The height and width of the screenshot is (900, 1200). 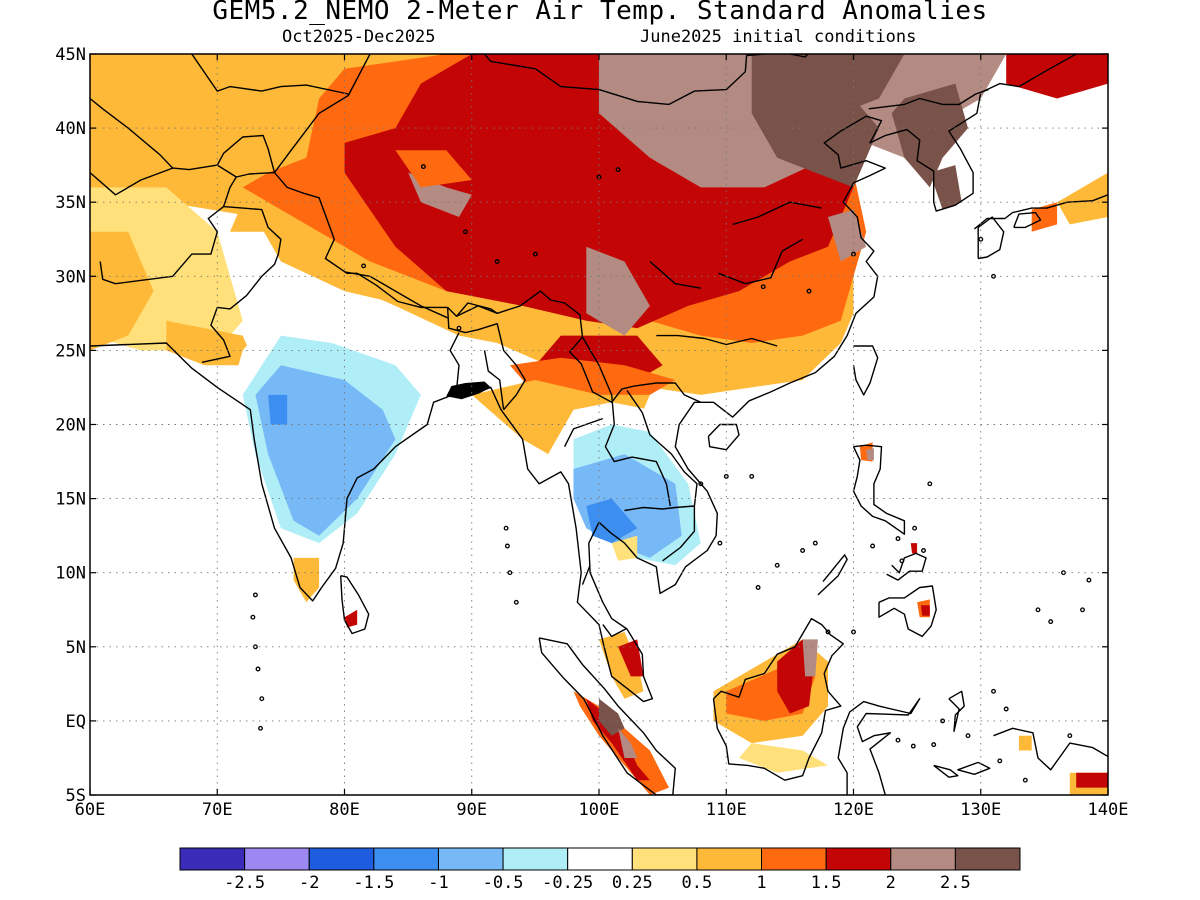 I want to click on lat-tick-label: 5N, so click(x=76, y=648).